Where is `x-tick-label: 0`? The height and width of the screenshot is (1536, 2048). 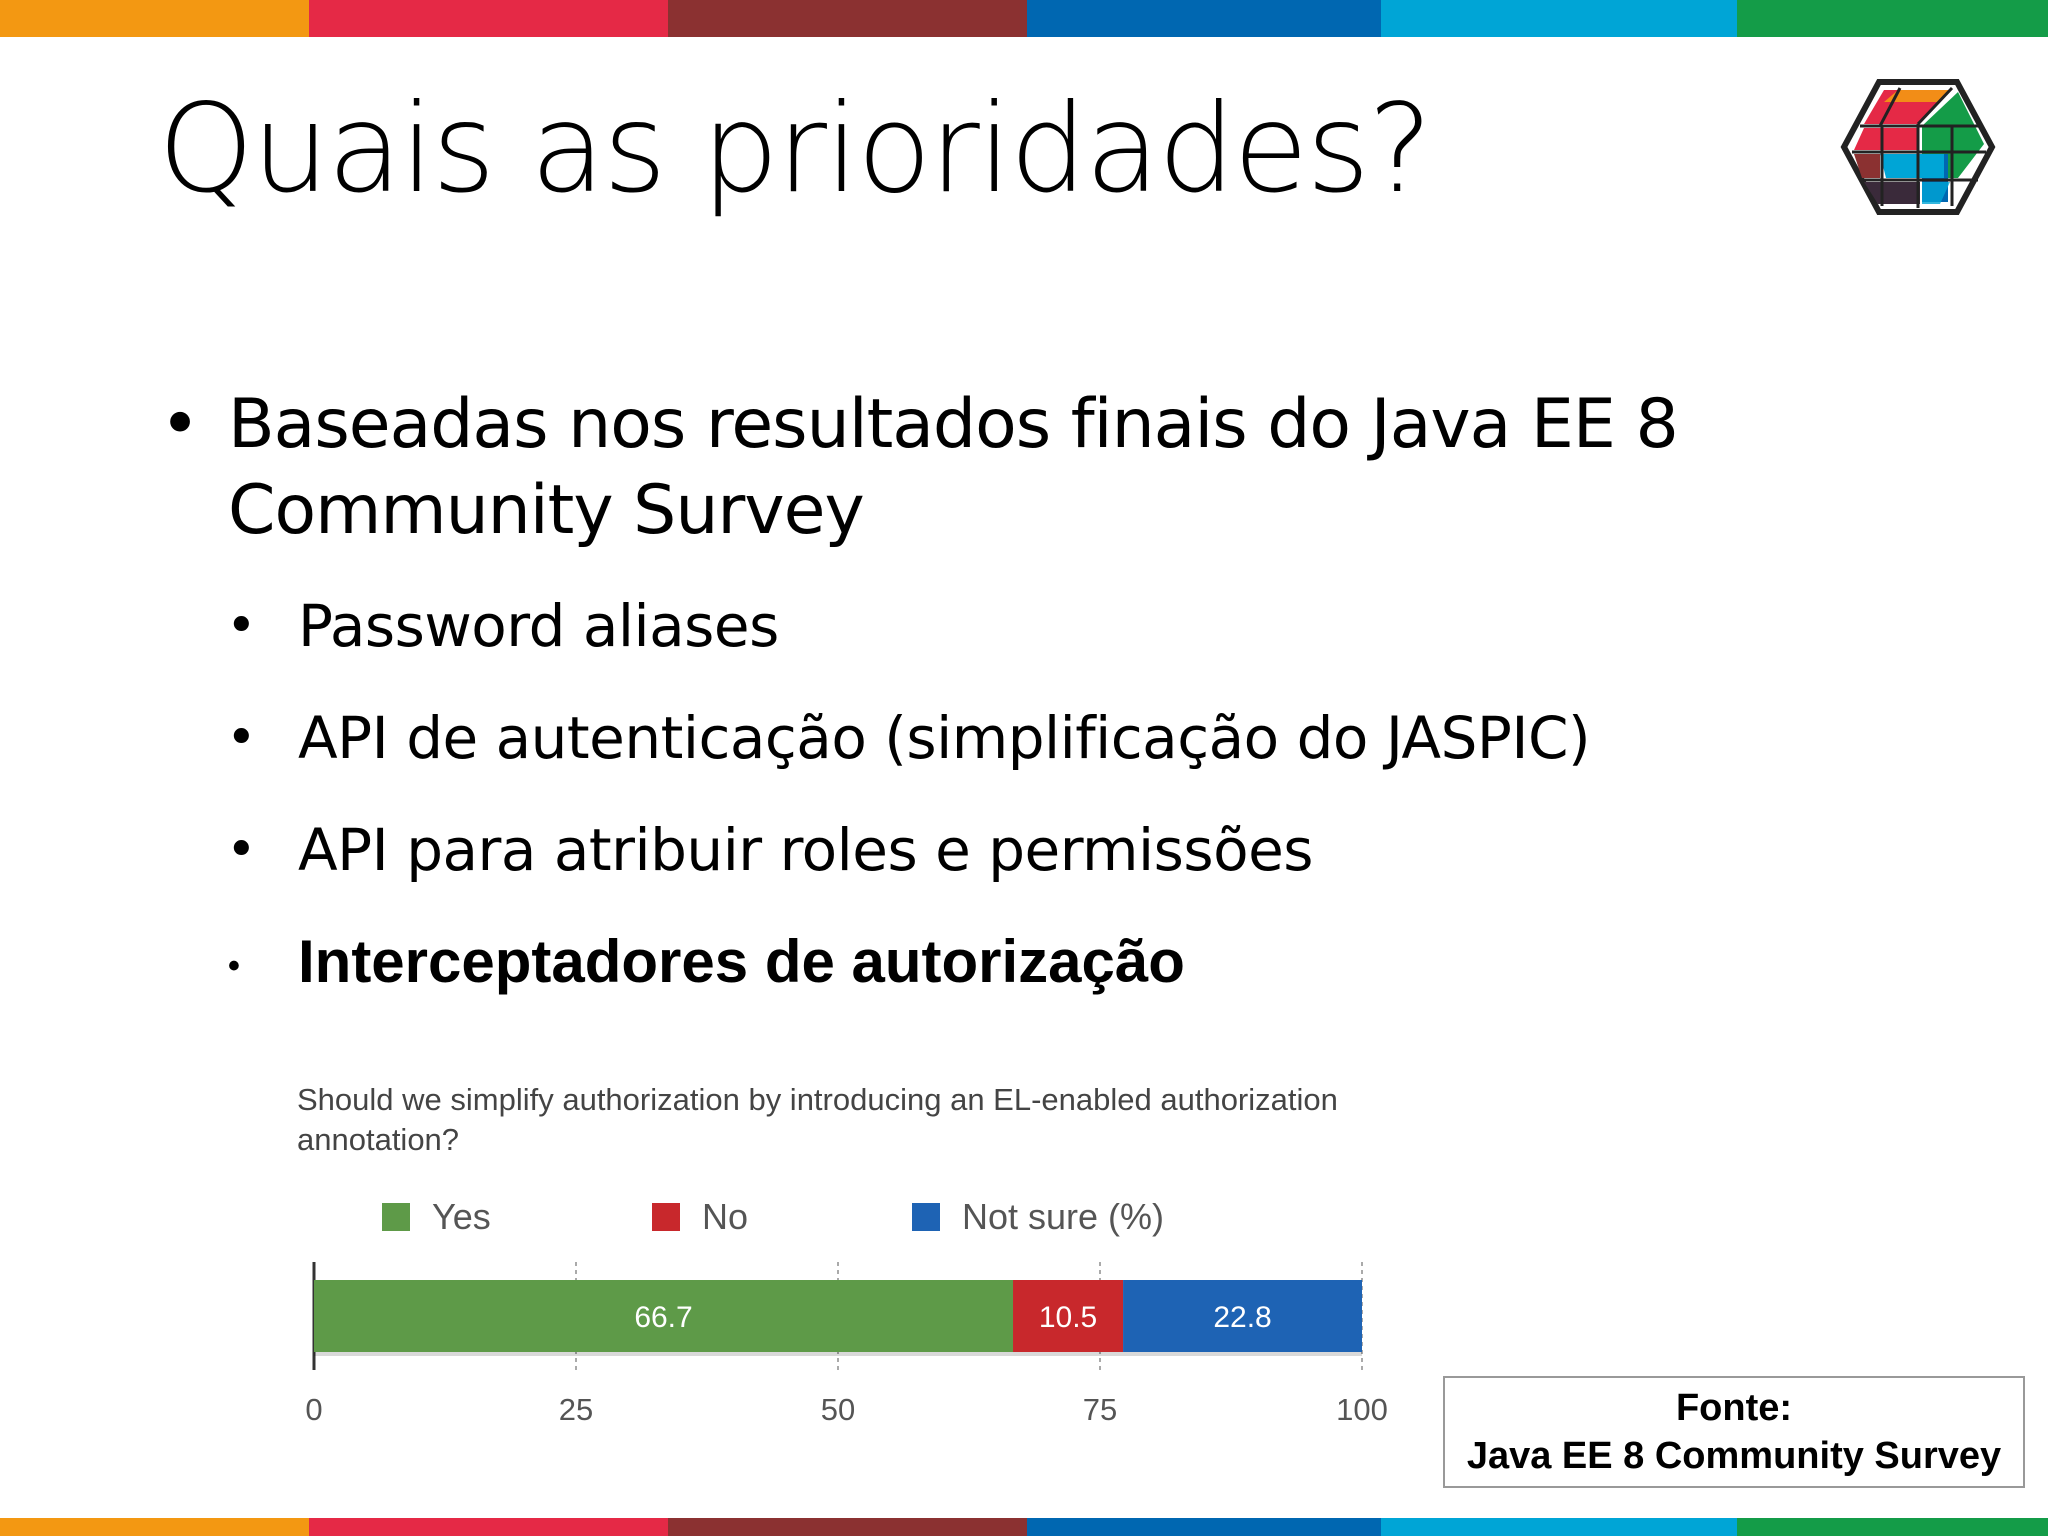
x-tick-label: 0 is located at coordinates (313, 1409).